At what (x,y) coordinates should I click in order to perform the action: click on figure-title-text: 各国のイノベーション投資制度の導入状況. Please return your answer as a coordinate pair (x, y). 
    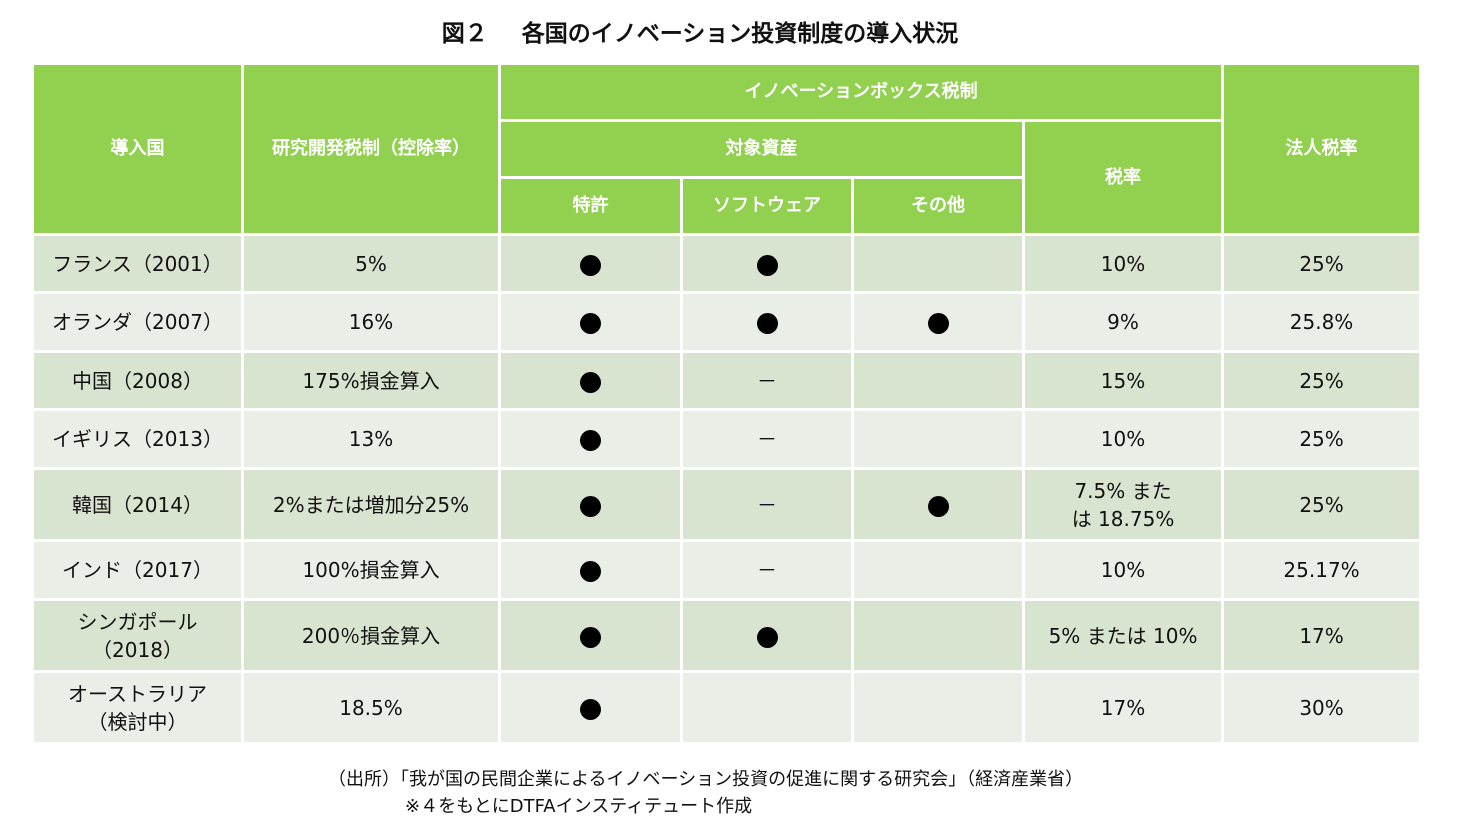
    Looking at the image, I should click on (740, 34).